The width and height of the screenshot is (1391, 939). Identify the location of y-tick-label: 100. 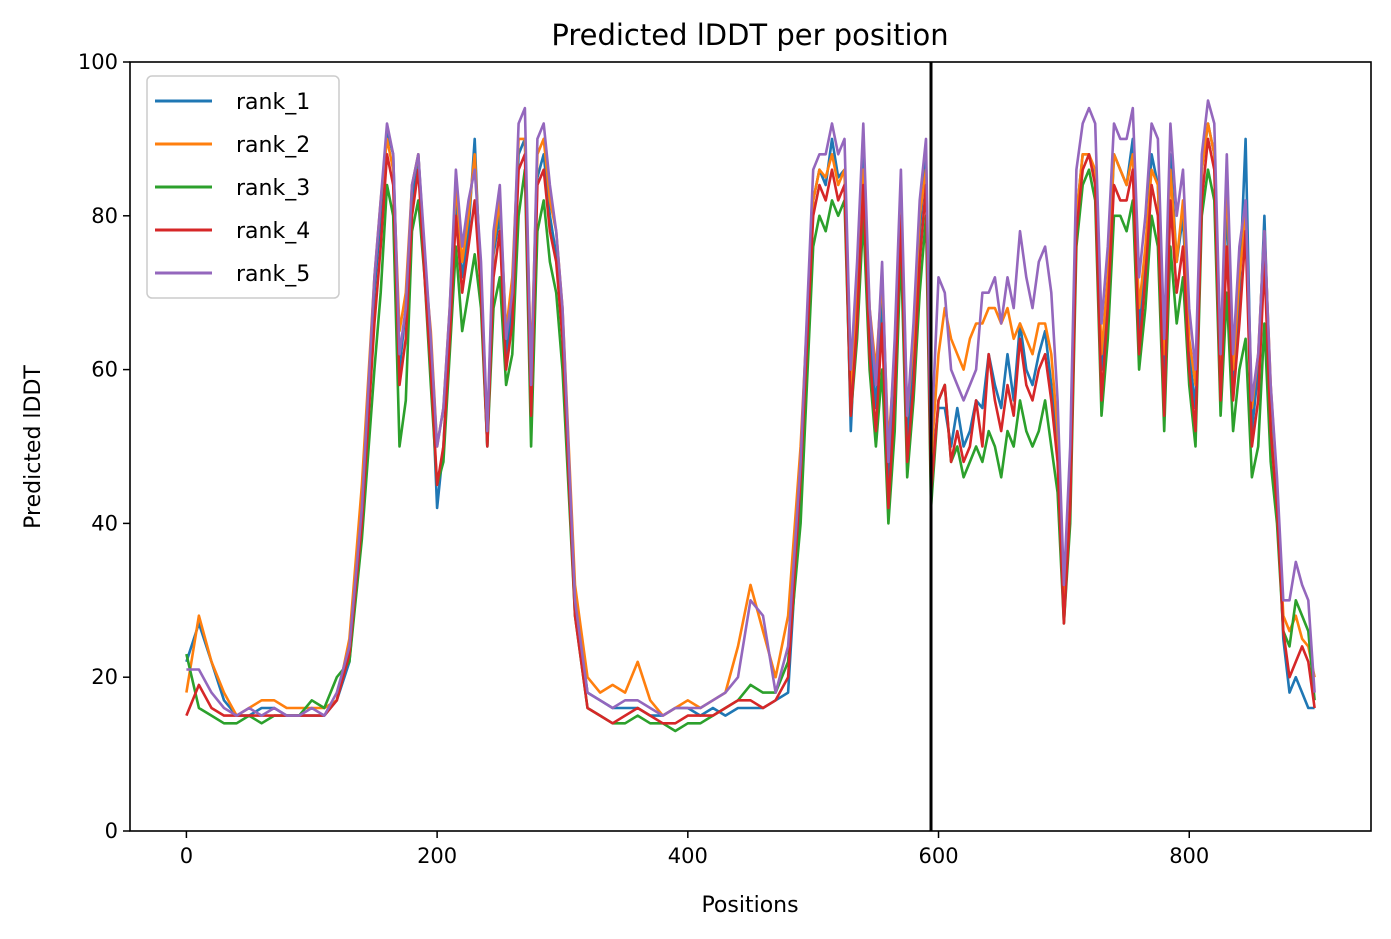
(98, 62).